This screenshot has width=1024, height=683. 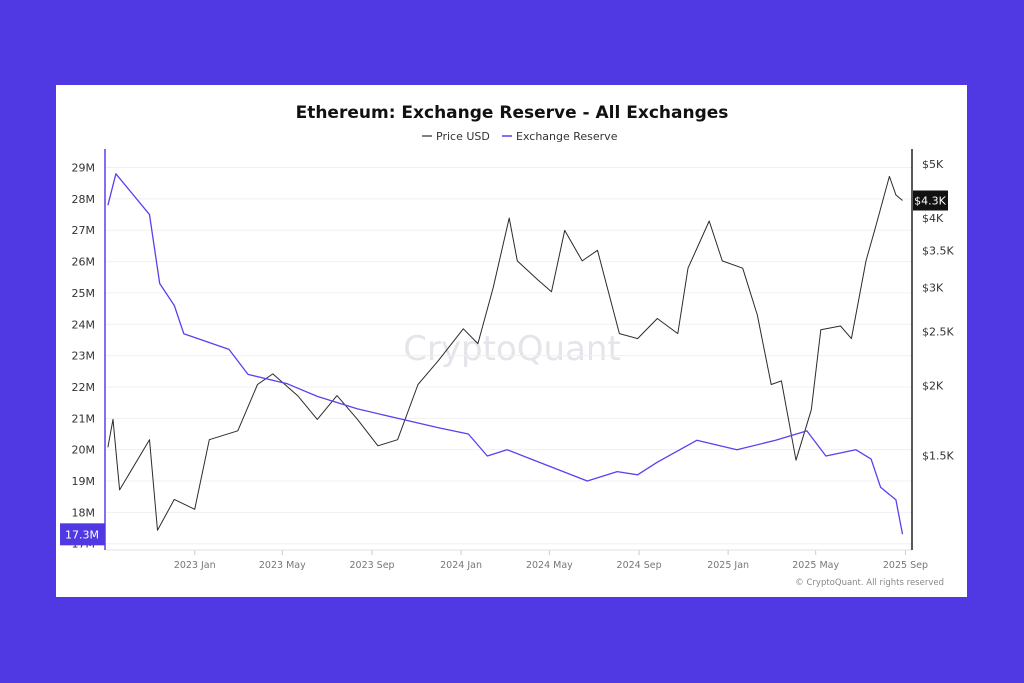 What do you see at coordinates (549, 565) in the screenshot?
I see `x-tick-label: 2024 May` at bounding box center [549, 565].